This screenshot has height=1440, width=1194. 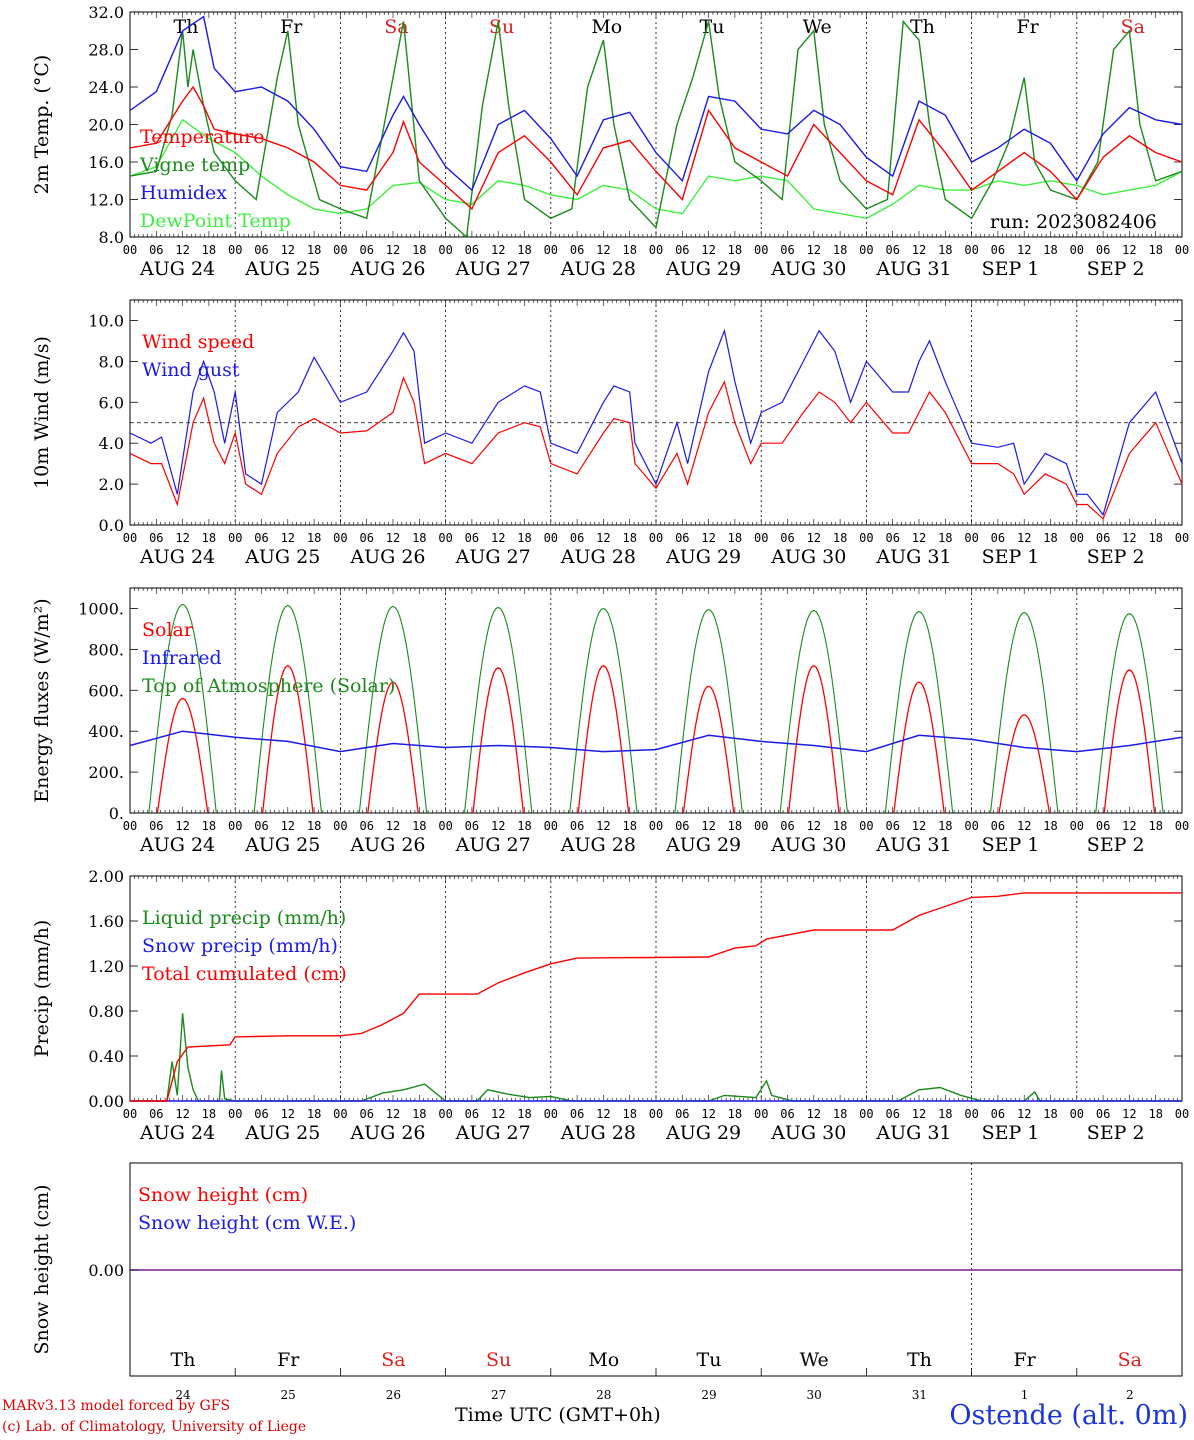 I want to click on legend-vigne-temp: Vigne temp, so click(x=194, y=165).